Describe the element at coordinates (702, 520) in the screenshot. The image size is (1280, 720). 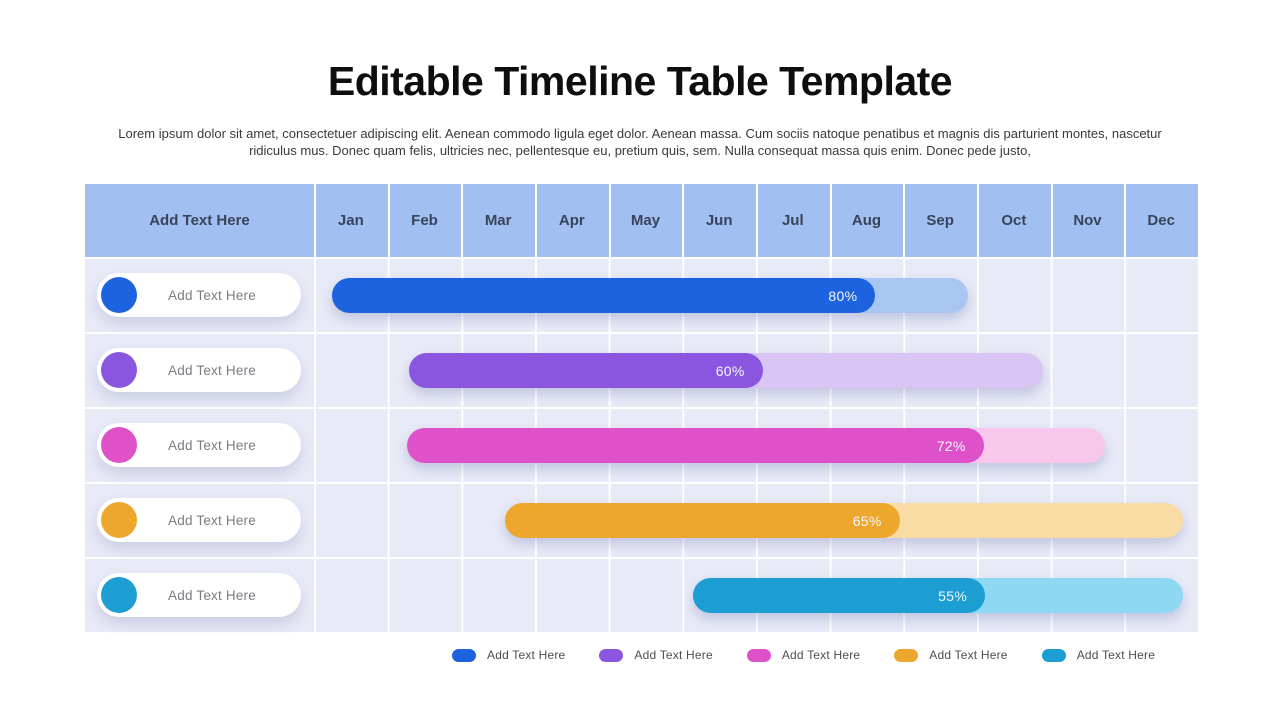
I see `timeline-bar-fill: 65%` at that location.